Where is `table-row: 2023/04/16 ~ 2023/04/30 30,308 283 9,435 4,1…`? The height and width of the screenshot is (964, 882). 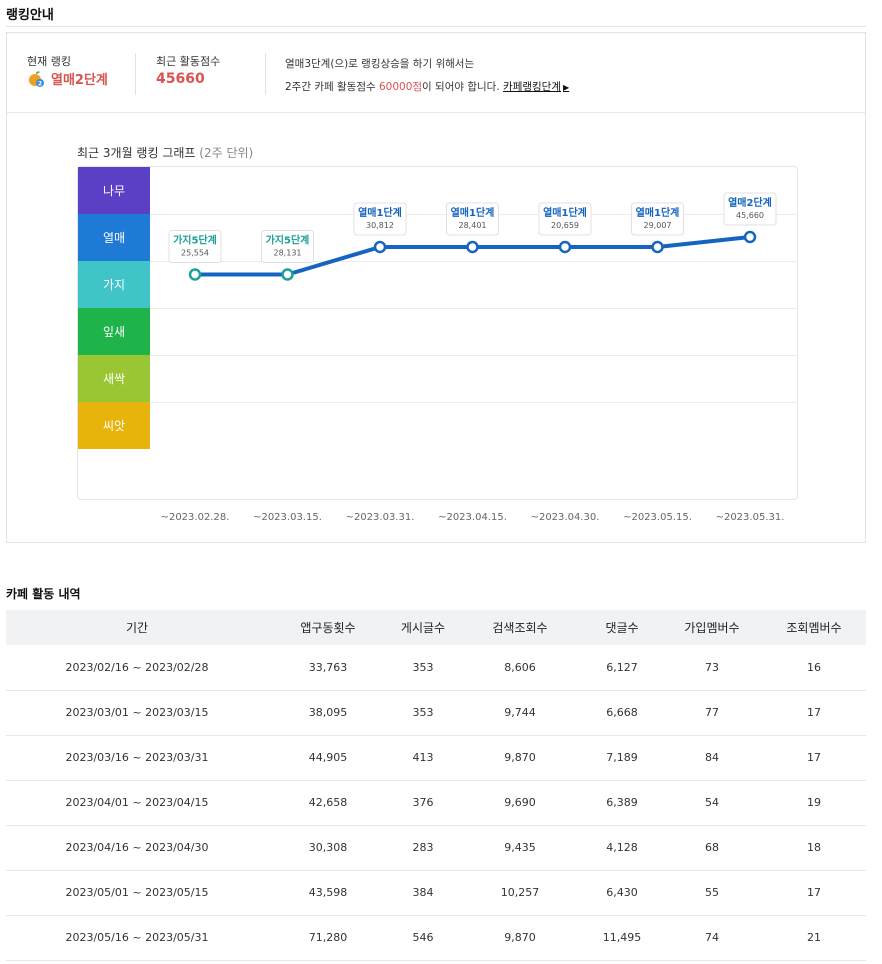
table-row: 2023/04/16 ~ 2023/04/30 30,308 283 9,435 4,1… is located at coordinates (436, 848).